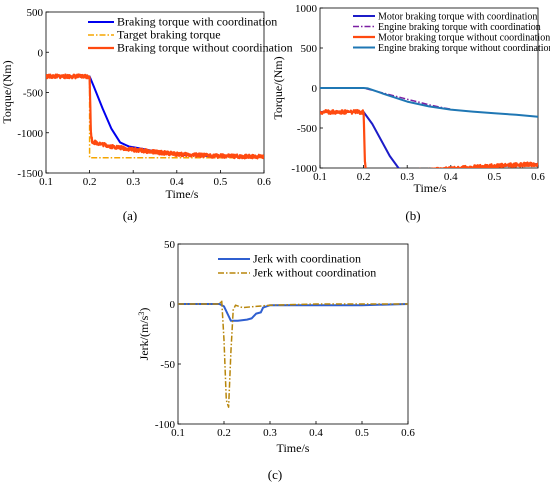  I want to click on x-tick-label-b: 0.2, so click(364, 177).